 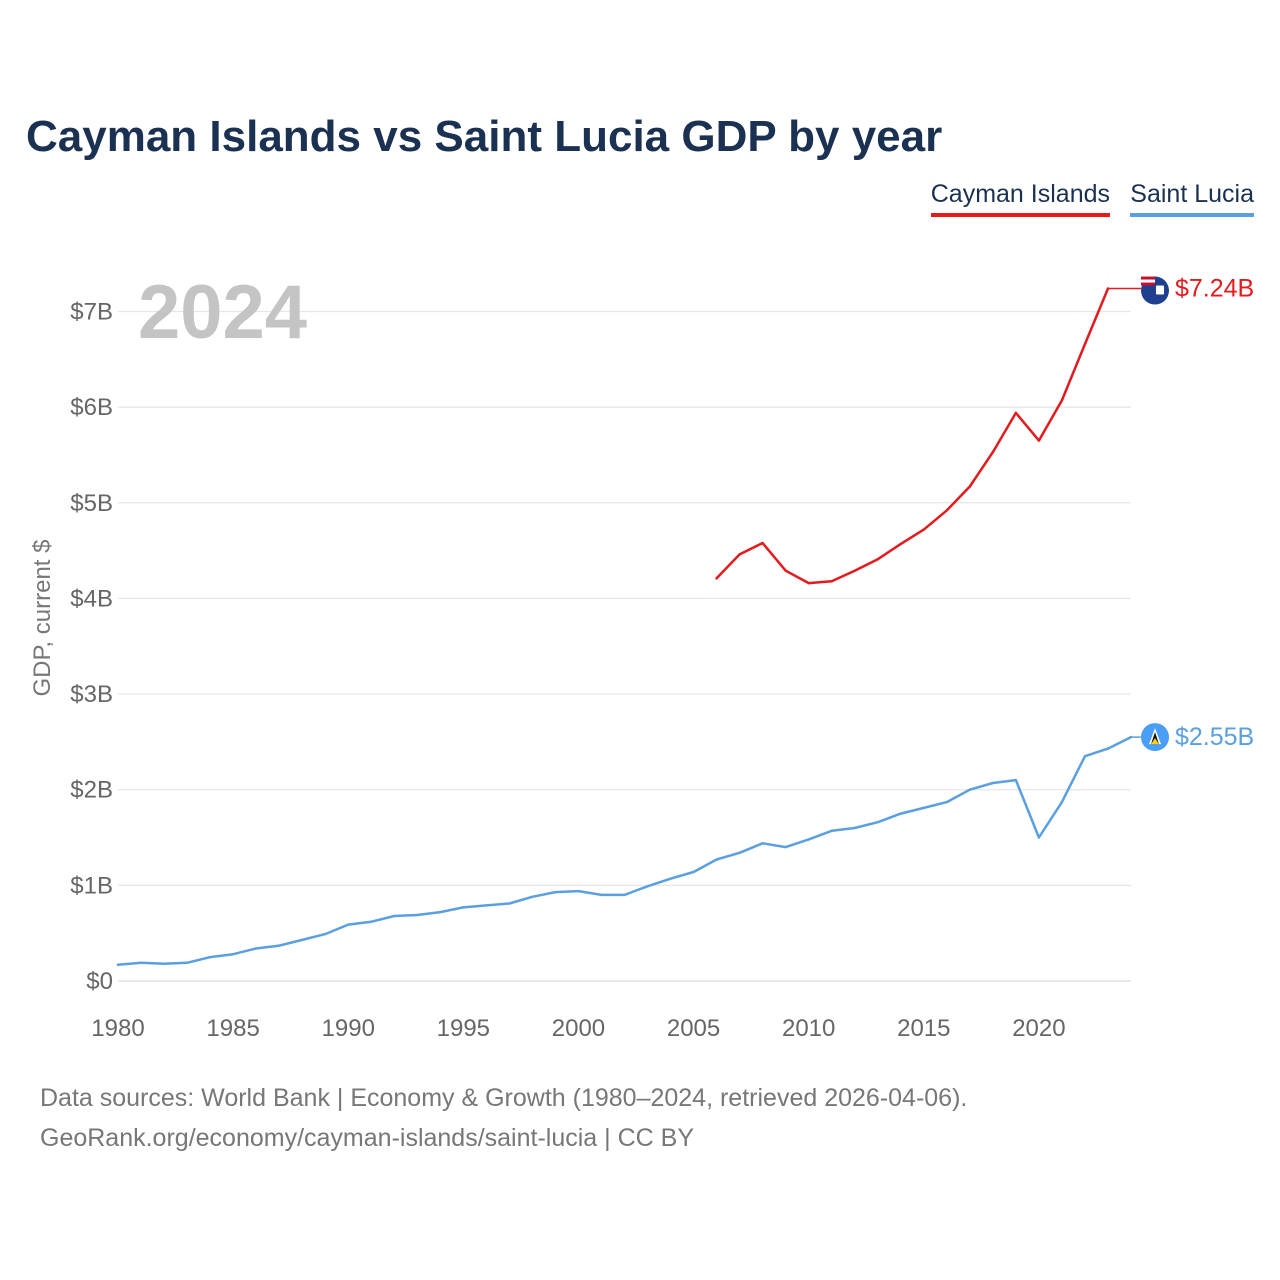 I want to click on point-saint-lucia-2009, so click(x=785, y=847).